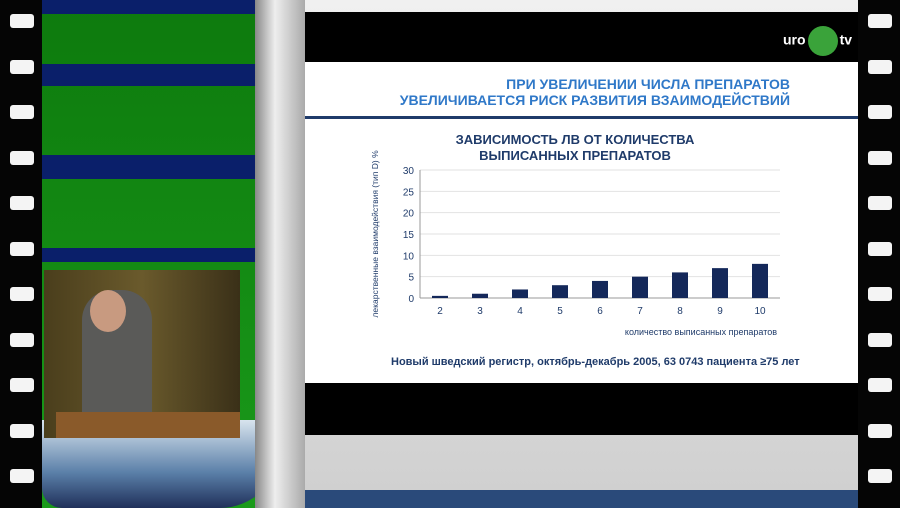  I want to click on uro-tv-logo: uro tv, so click(817, 41).